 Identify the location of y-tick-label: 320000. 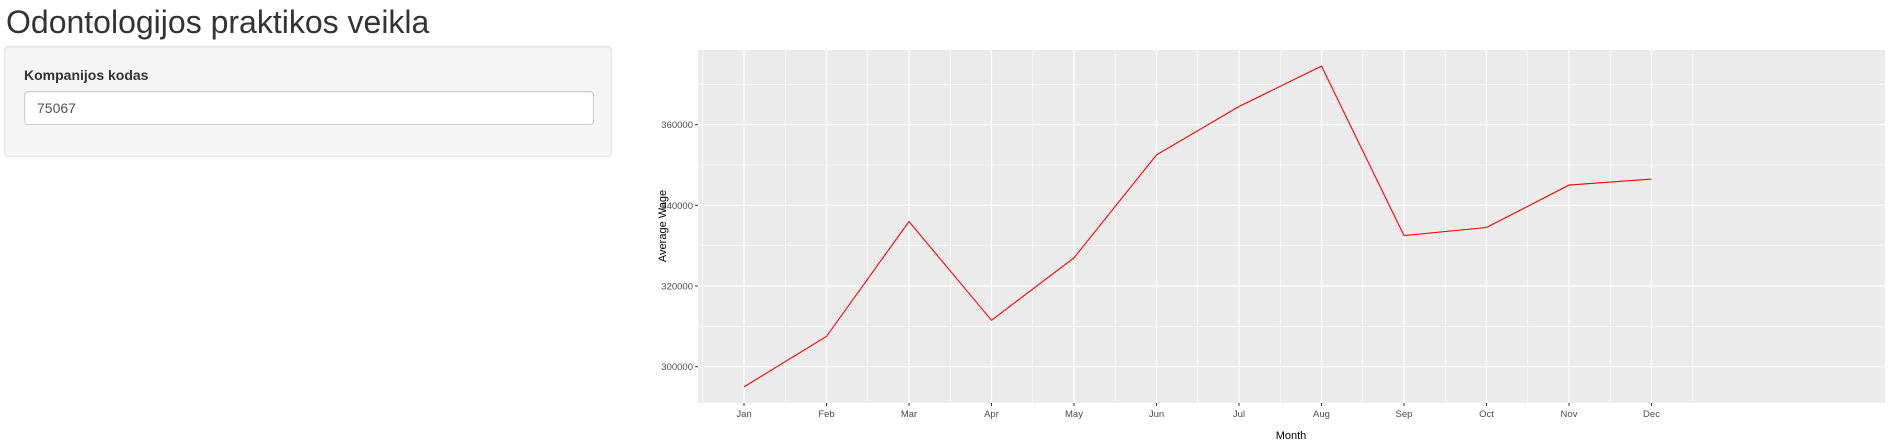
(677, 287).